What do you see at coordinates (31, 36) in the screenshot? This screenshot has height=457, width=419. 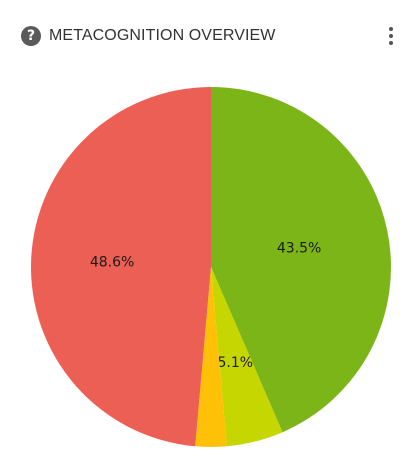 I see `help-icon: ?` at bounding box center [31, 36].